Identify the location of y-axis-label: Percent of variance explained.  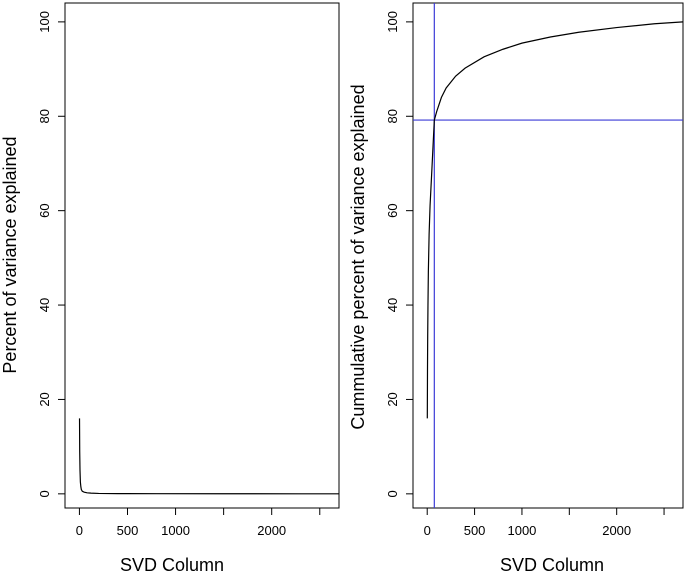
(10, 254).